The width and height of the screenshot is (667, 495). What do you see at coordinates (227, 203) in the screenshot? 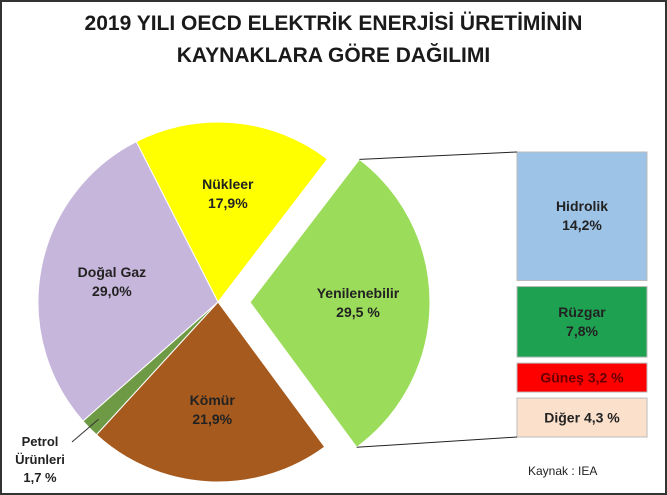
I see `value-label: 17,9%` at bounding box center [227, 203].